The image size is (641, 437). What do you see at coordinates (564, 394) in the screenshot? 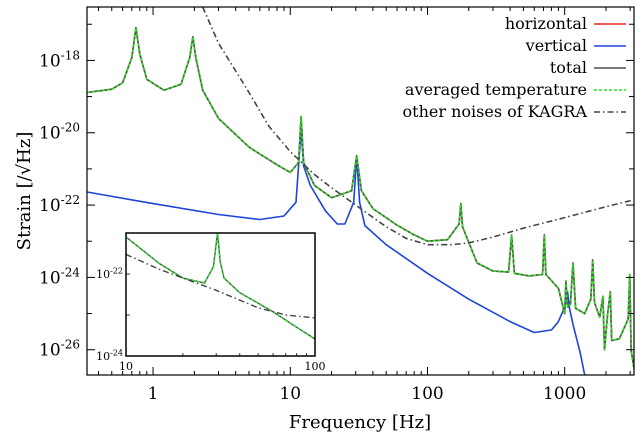
I see `x-tick-label: 1000` at bounding box center [564, 394].